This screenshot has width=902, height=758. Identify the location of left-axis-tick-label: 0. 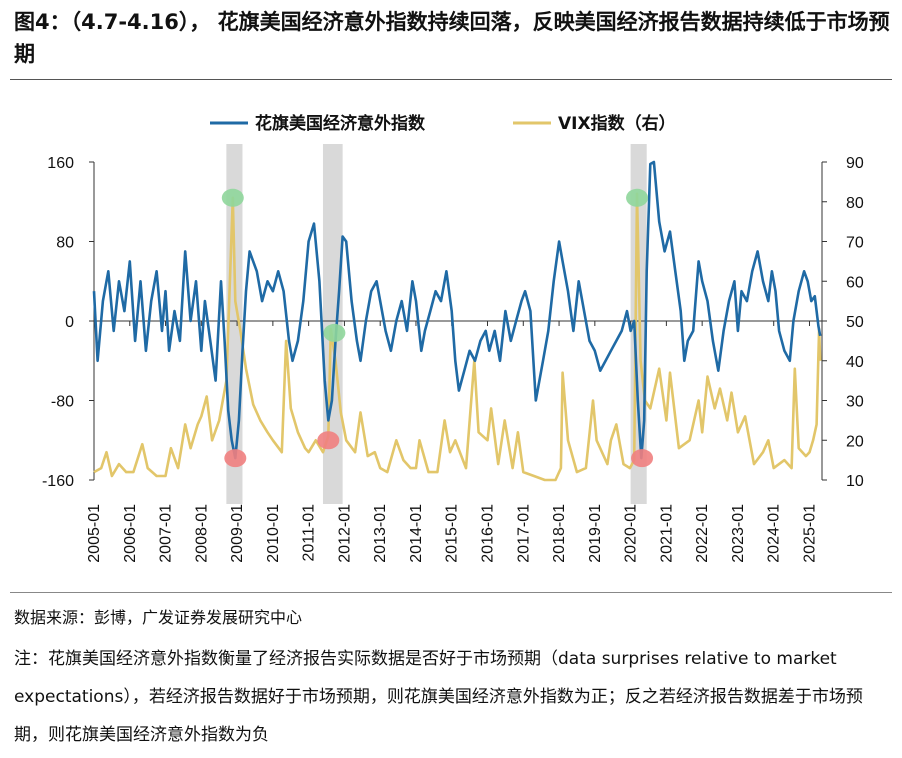
(69, 322).